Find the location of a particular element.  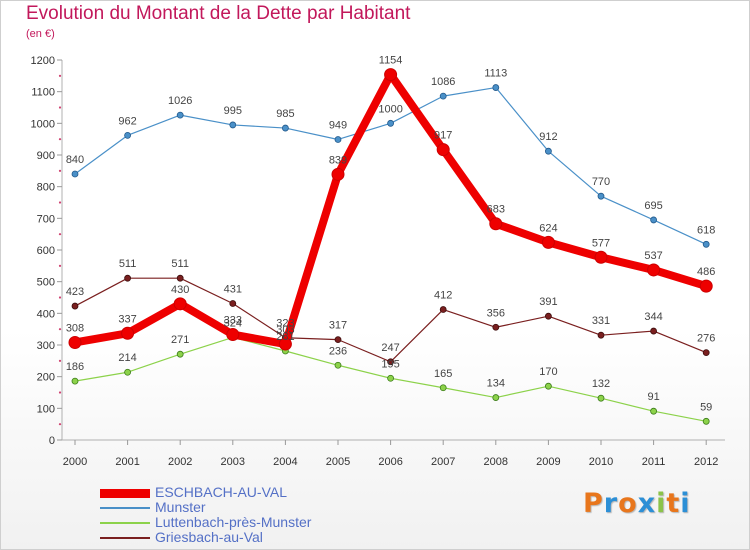

data-label: 486 is located at coordinates (706, 272).